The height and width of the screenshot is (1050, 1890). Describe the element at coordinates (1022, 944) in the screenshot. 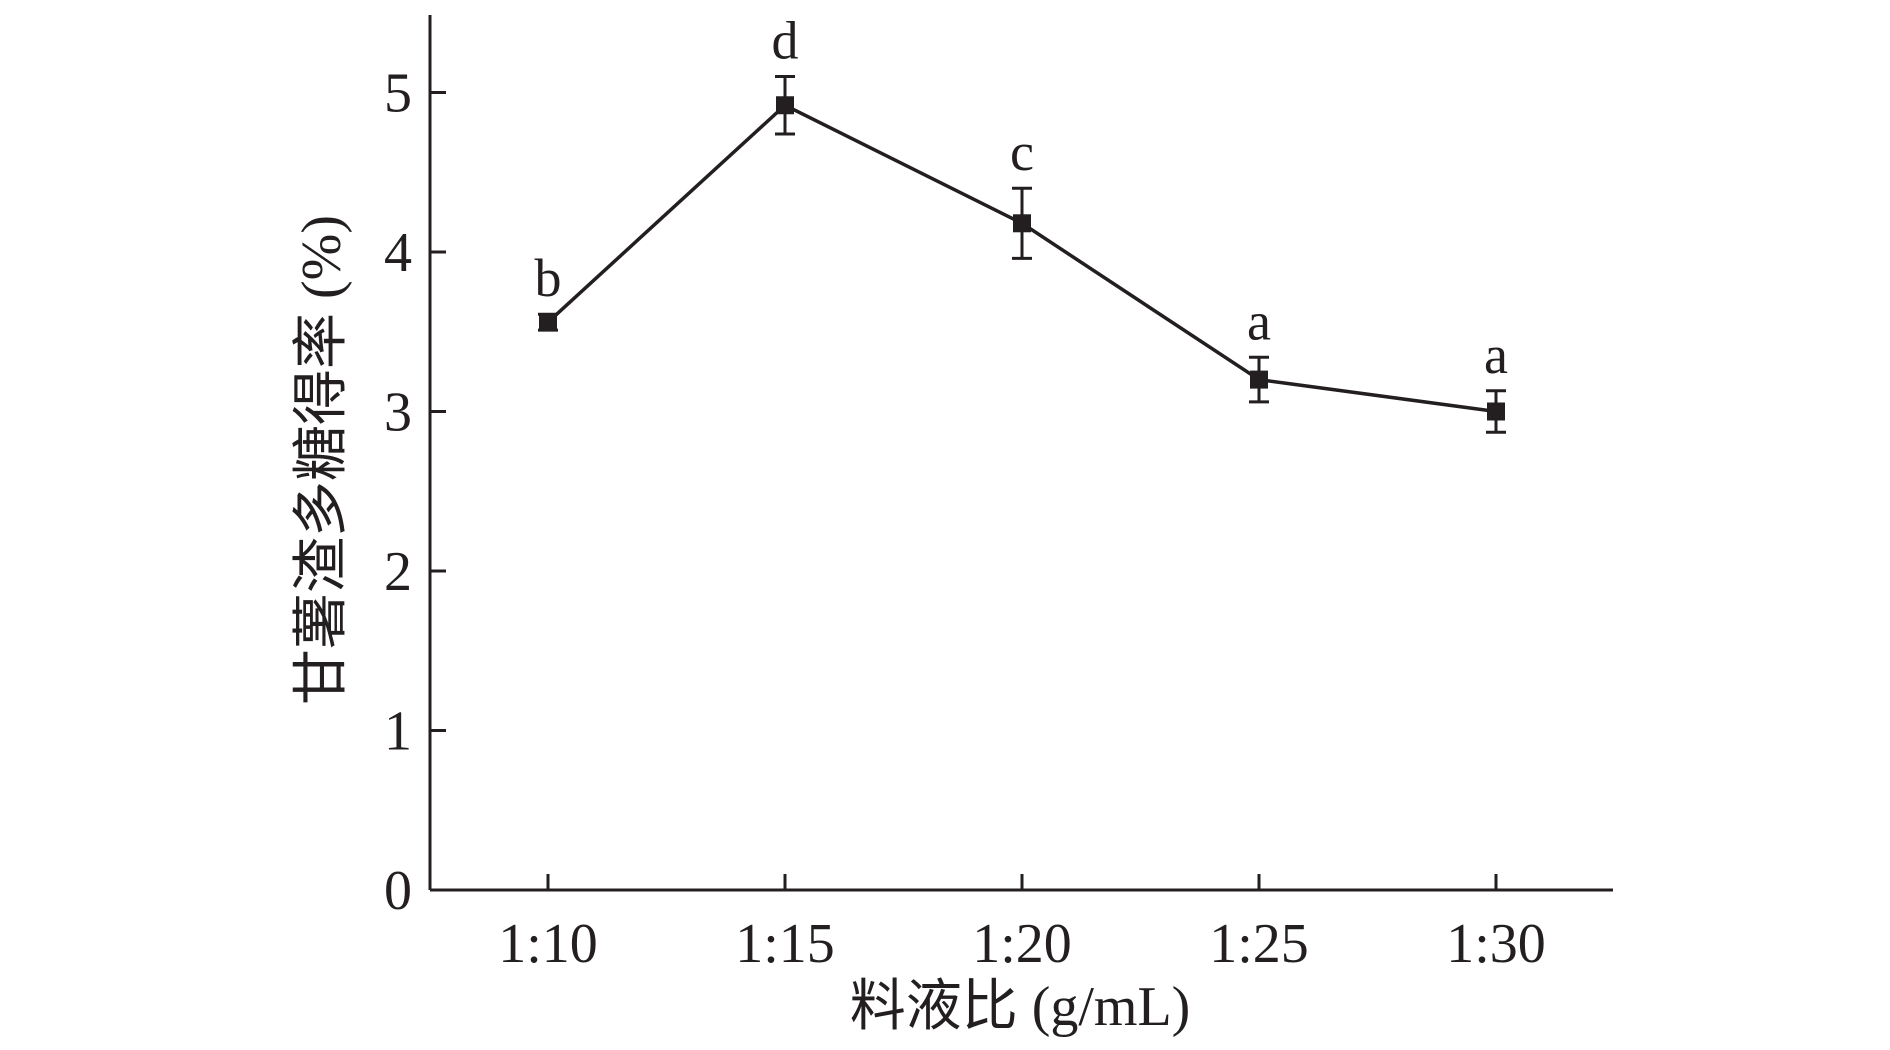

I see `x-tick-label: 1:20` at that location.